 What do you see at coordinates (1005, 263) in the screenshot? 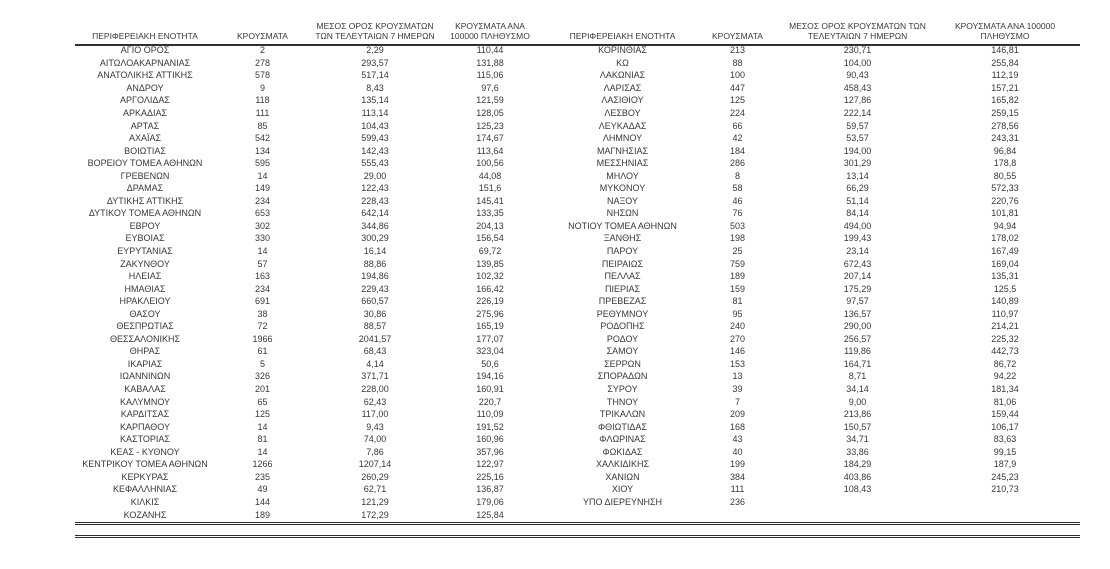
I see `per-100k-cell: 169,04` at bounding box center [1005, 263].